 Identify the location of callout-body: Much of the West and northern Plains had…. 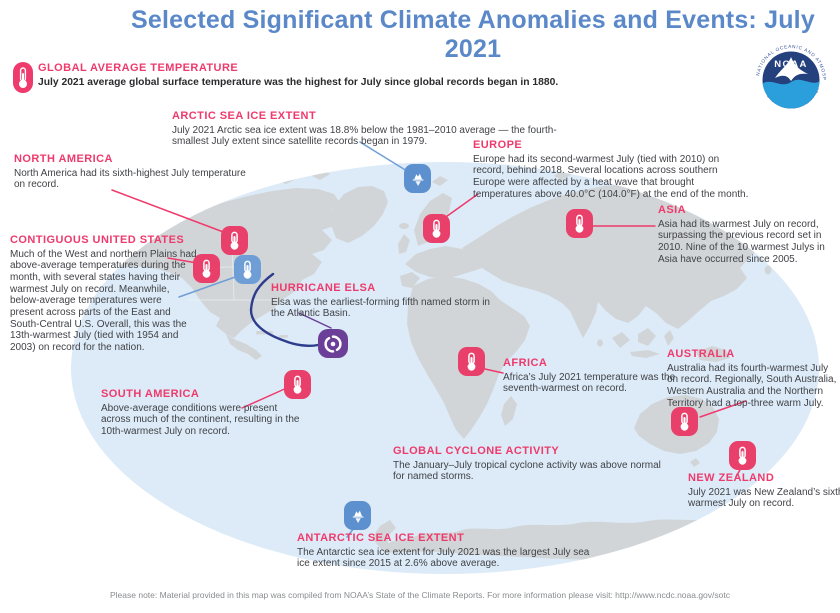
(103, 301).